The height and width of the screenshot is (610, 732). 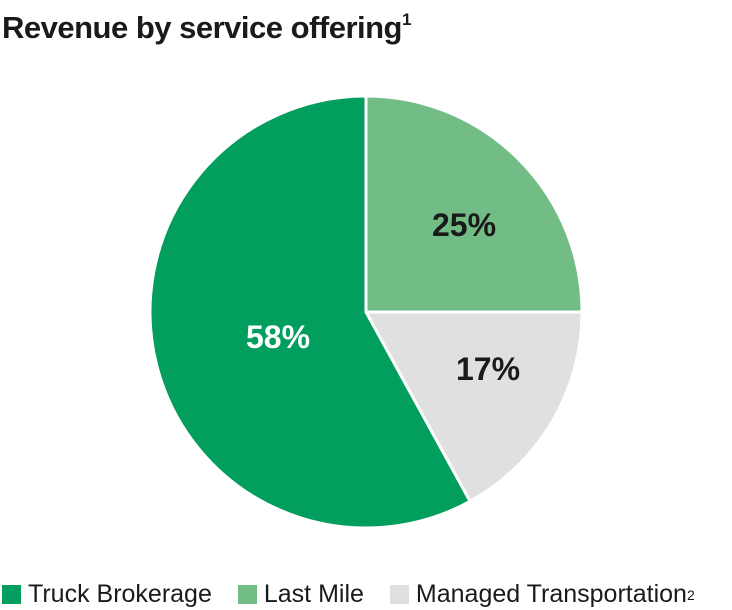 I want to click on slice-label-truck-brokerage: 58%, so click(x=278, y=337).